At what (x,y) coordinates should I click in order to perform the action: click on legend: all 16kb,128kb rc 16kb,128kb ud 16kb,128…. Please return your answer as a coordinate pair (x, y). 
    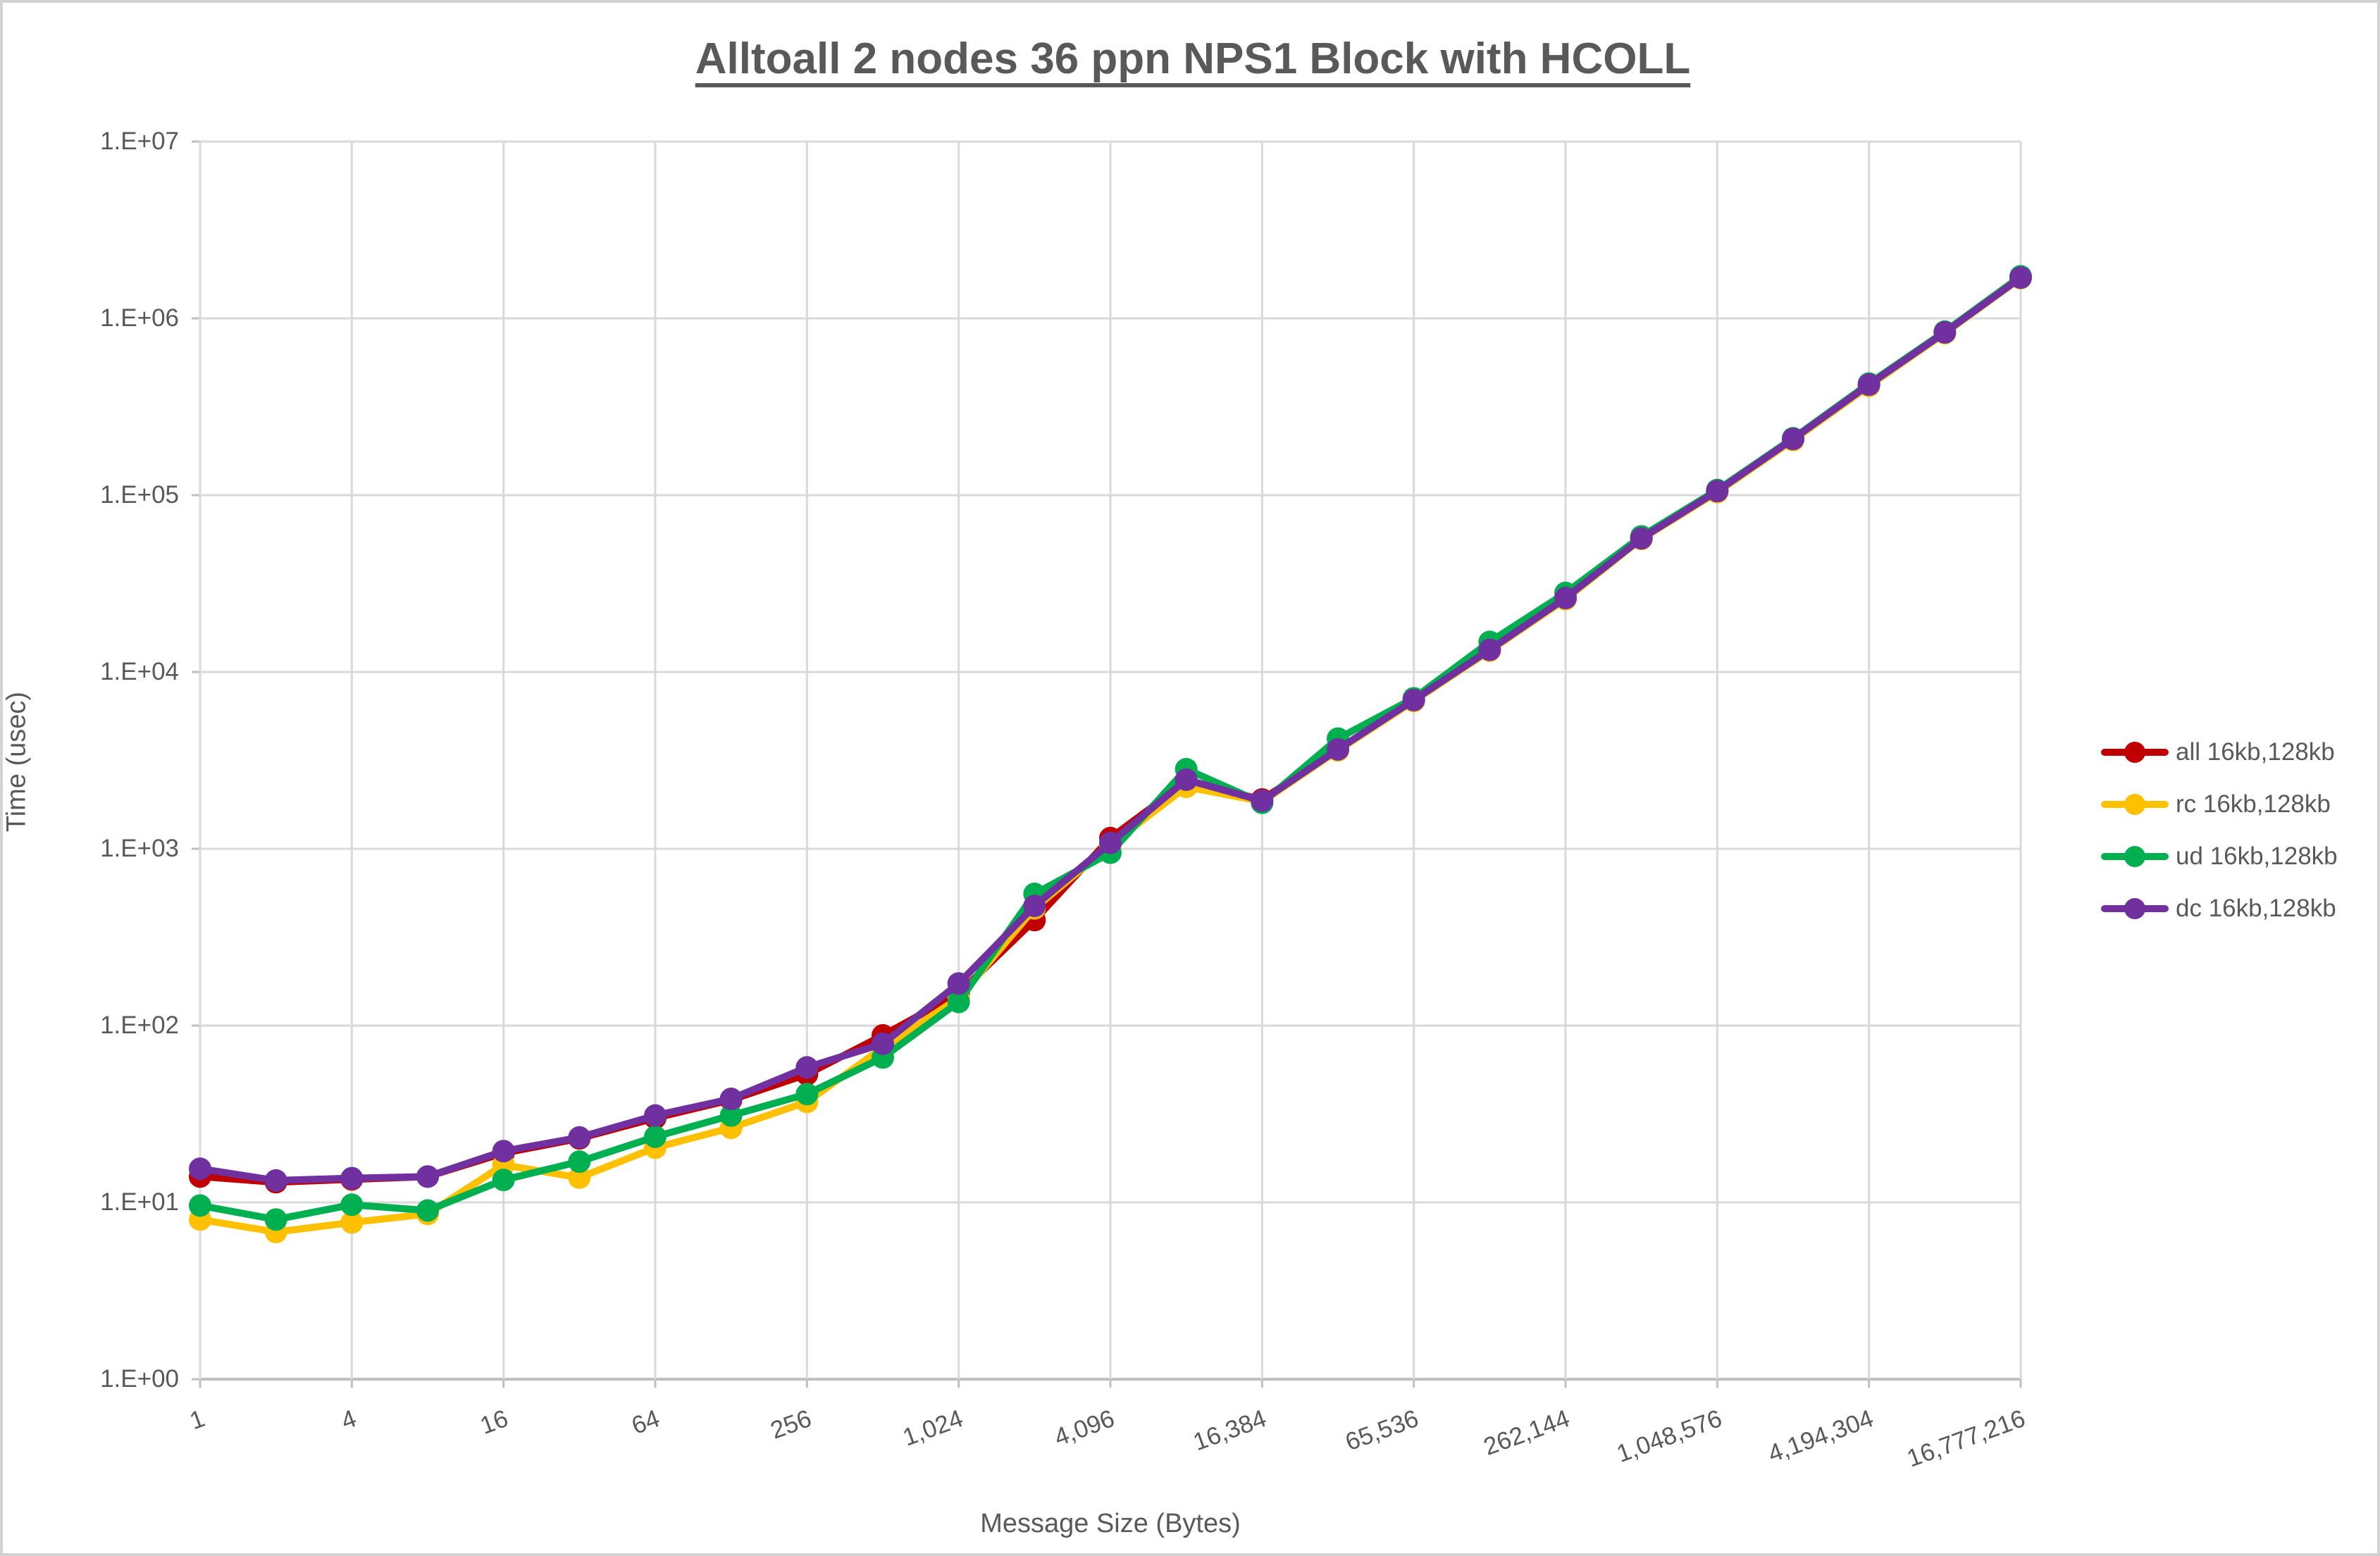
    Looking at the image, I should click on (2219, 830).